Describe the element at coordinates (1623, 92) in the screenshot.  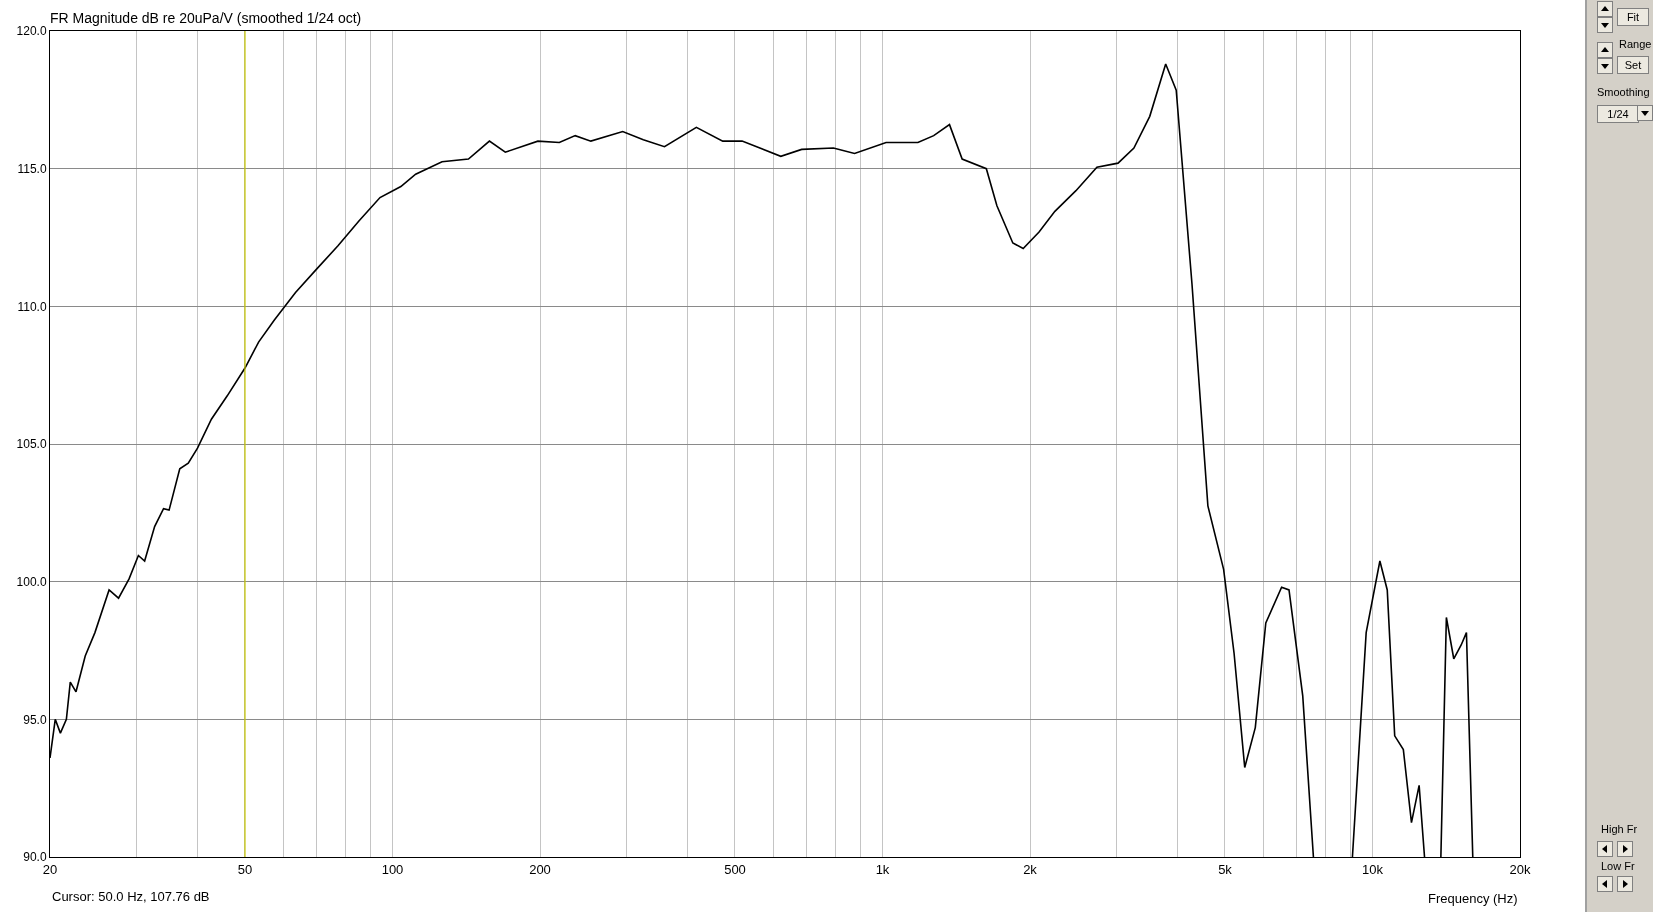
I see `text: Smoothing` at that location.